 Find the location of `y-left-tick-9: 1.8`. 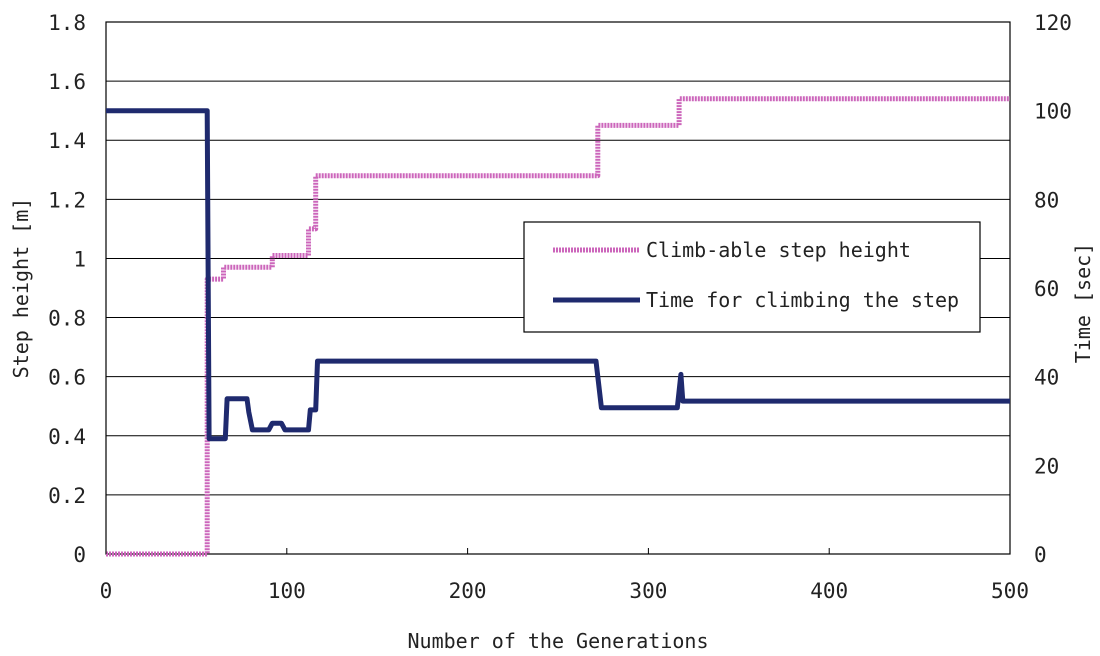

y-left-tick-9: 1.8 is located at coordinates (67, 23).